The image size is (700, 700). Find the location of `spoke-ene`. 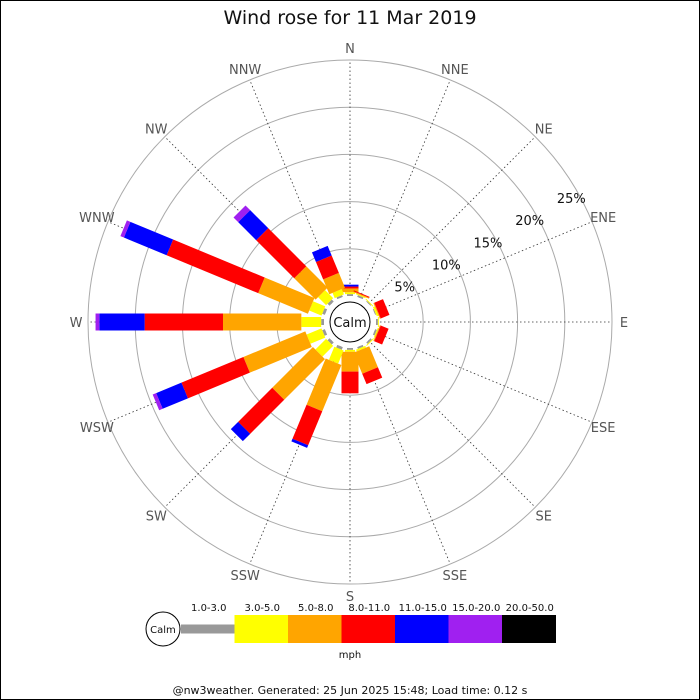

spoke-ene is located at coordinates (483, 267).